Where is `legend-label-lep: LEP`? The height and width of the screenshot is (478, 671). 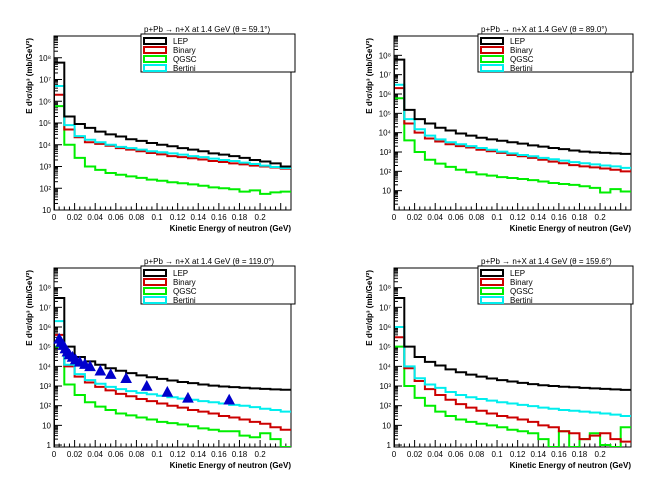
legend-label-lep: LEP is located at coordinates (180, 41).